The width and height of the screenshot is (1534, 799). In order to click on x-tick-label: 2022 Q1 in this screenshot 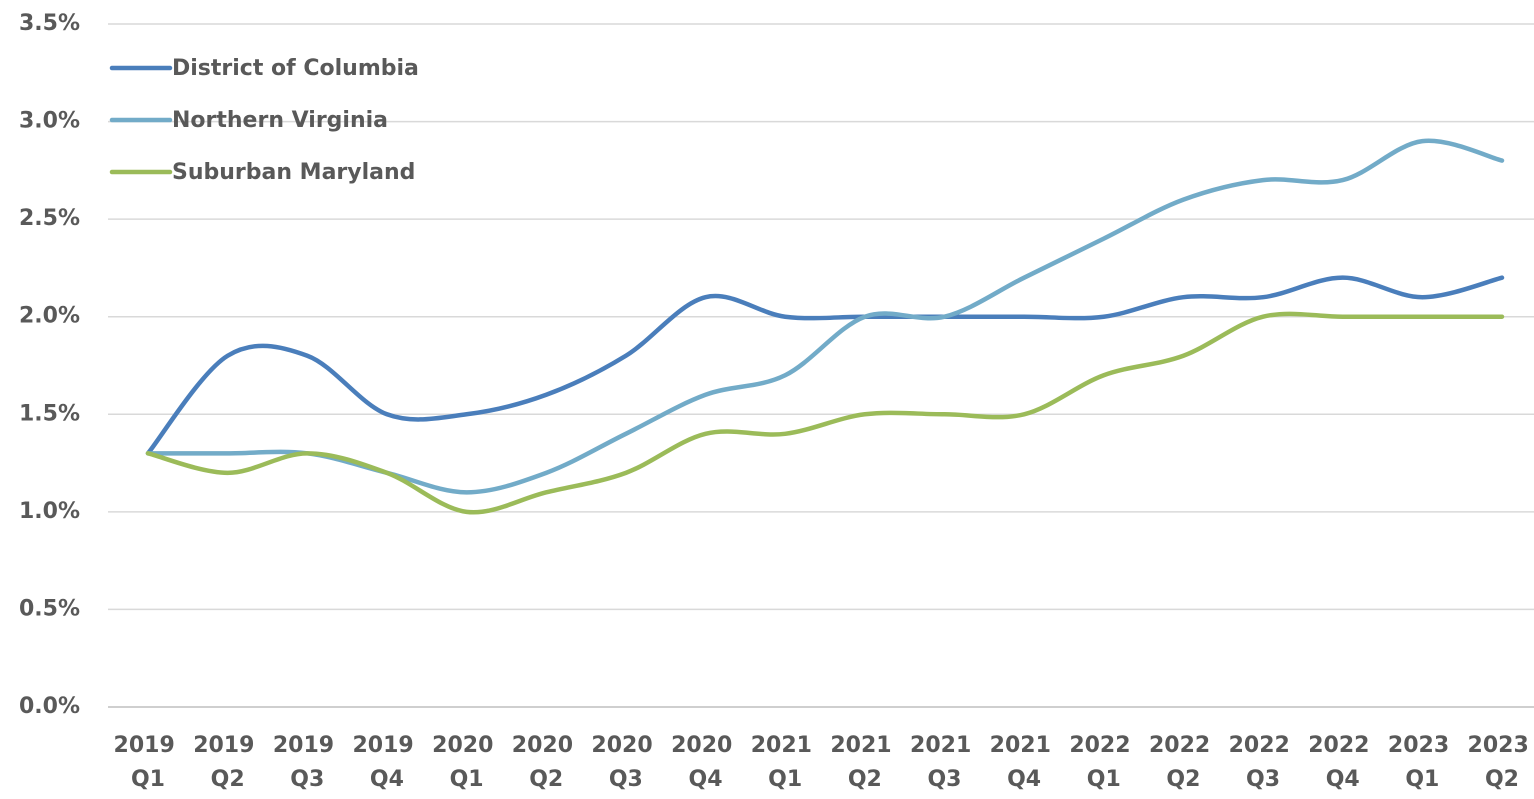, I will do `click(1103, 762)`.